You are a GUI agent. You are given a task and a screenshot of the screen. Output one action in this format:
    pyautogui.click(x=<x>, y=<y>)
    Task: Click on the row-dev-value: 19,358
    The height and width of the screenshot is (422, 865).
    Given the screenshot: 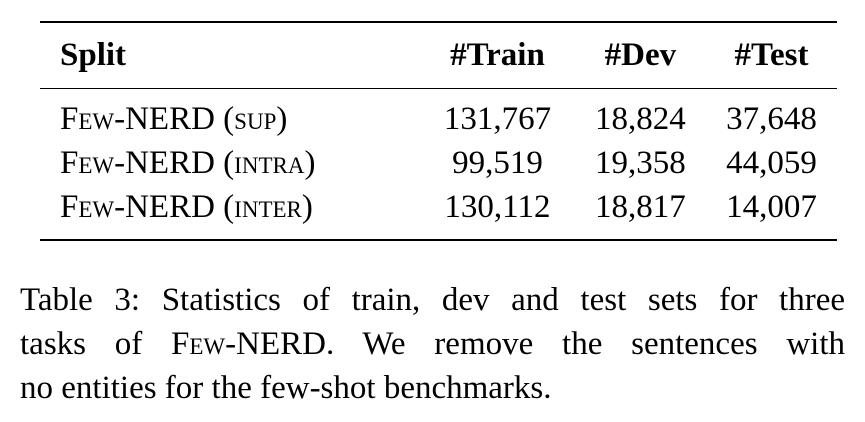 What is the action you would take?
    pyautogui.click(x=640, y=162)
    